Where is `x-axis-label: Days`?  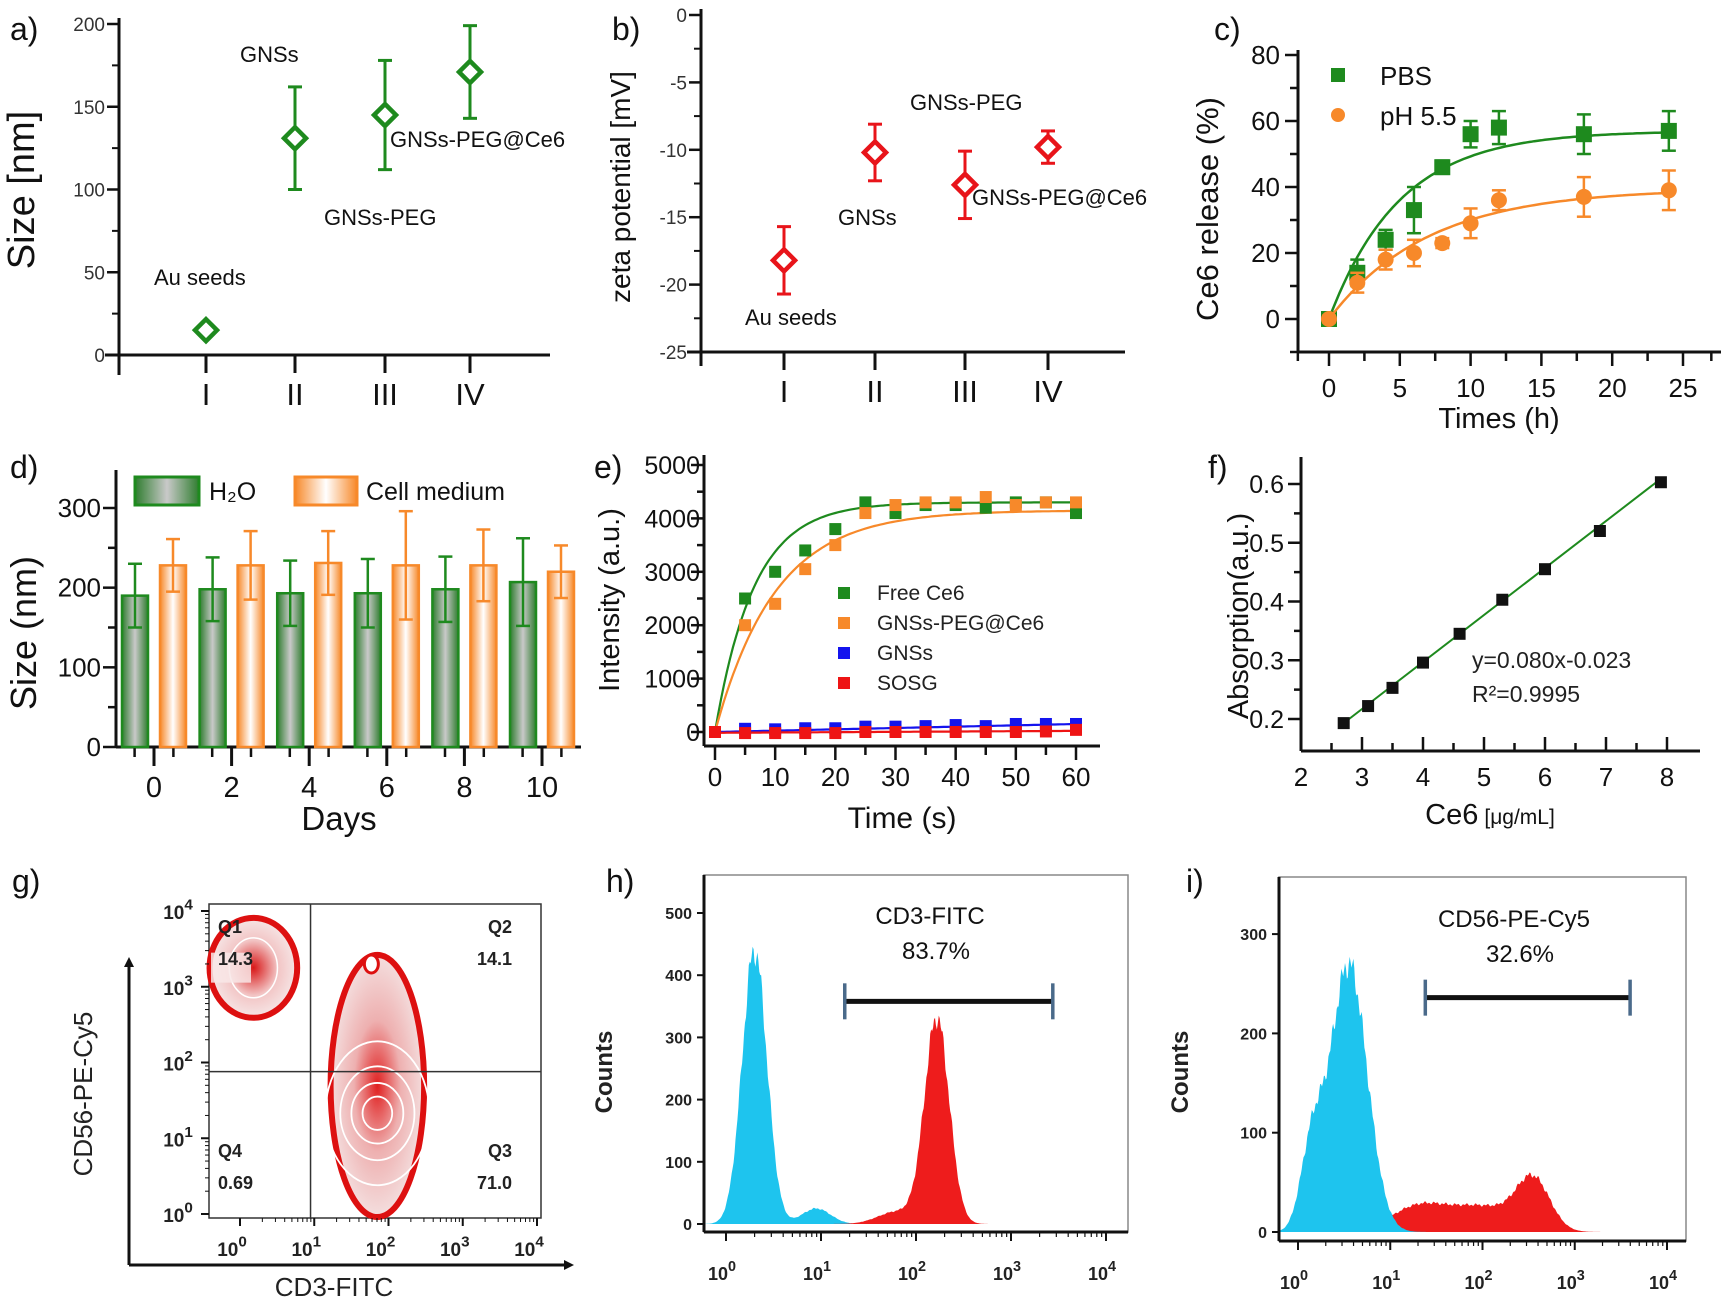
x-axis-label: Days is located at coordinates (338, 818).